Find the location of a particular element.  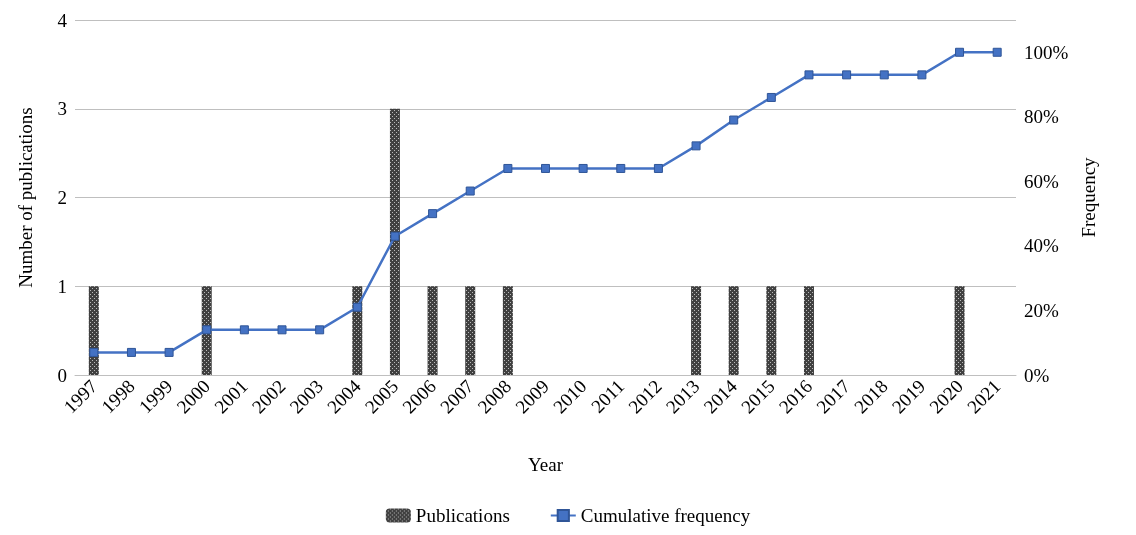

y-tick-label: 2 is located at coordinates (62, 197).